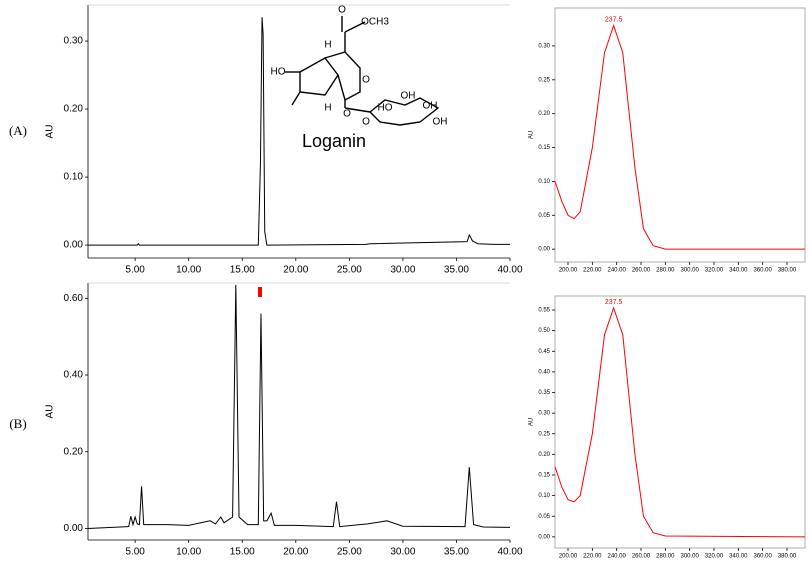 The height and width of the screenshot is (569, 812). I want to click on compound-name: Loganin, so click(334, 141).